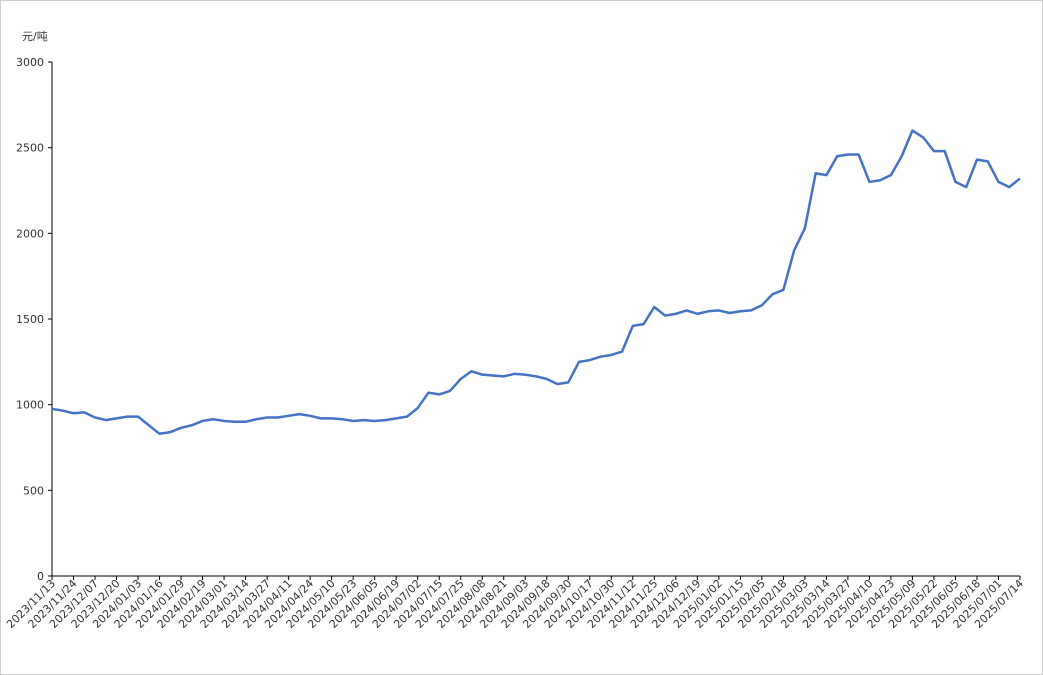 This screenshot has height=675, width=1043. I want to click on y-tick-label: 1500, so click(30, 319).